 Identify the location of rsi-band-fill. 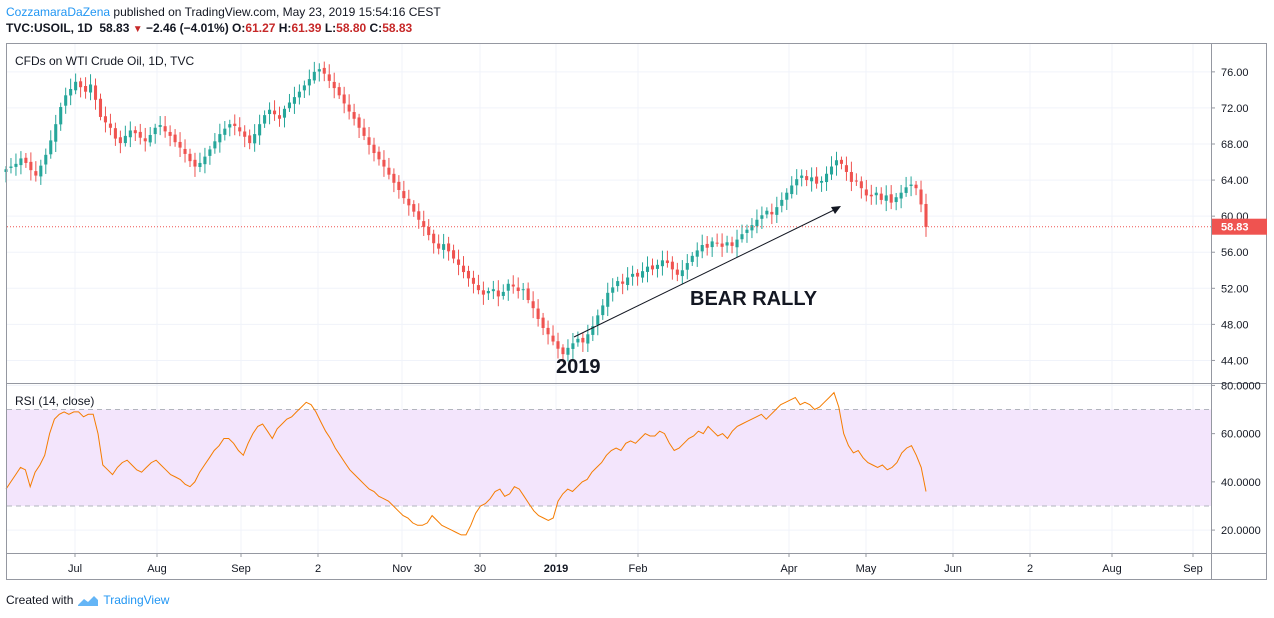
(609, 457).